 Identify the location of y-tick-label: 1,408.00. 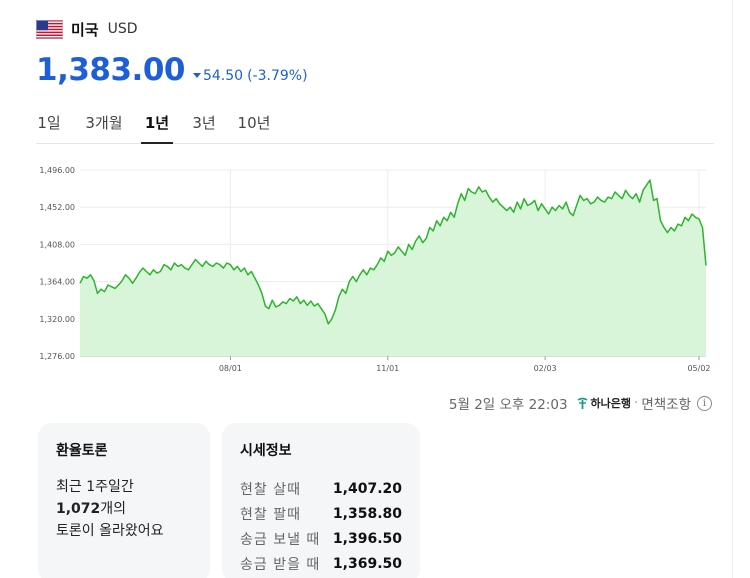
(57, 244).